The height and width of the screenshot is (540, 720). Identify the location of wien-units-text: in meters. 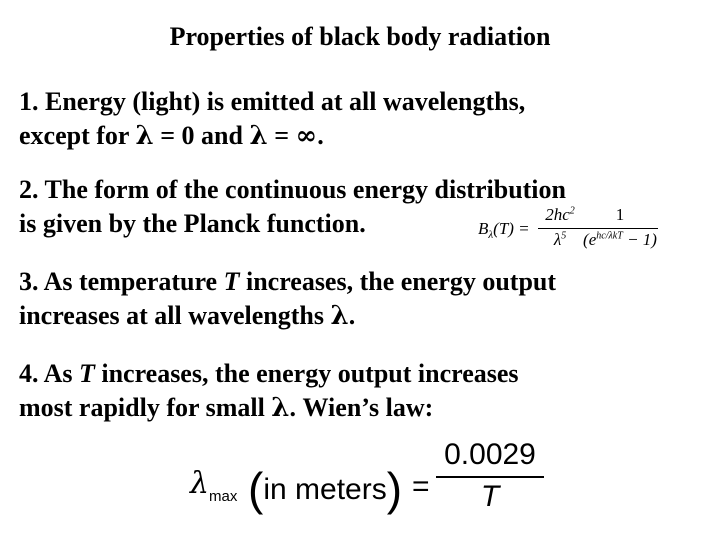
(325, 489).